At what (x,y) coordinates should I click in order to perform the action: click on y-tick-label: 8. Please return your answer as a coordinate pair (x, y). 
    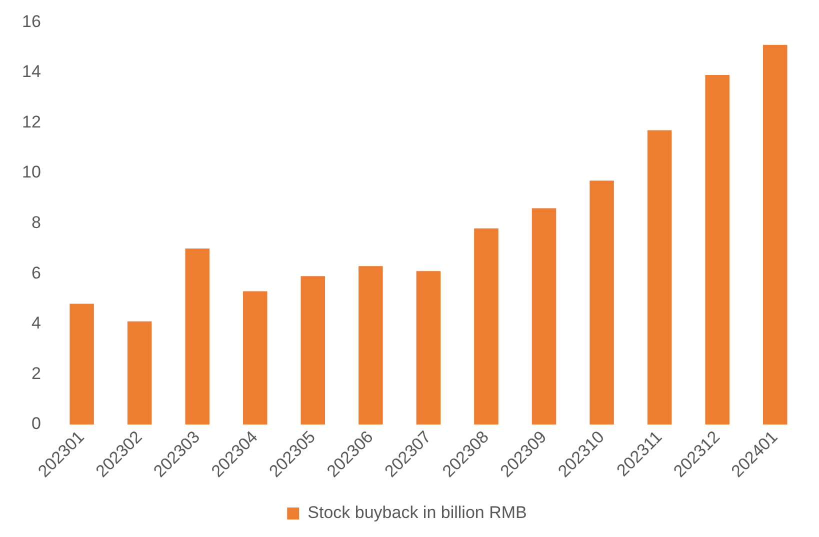
    Looking at the image, I should click on (36, 222).